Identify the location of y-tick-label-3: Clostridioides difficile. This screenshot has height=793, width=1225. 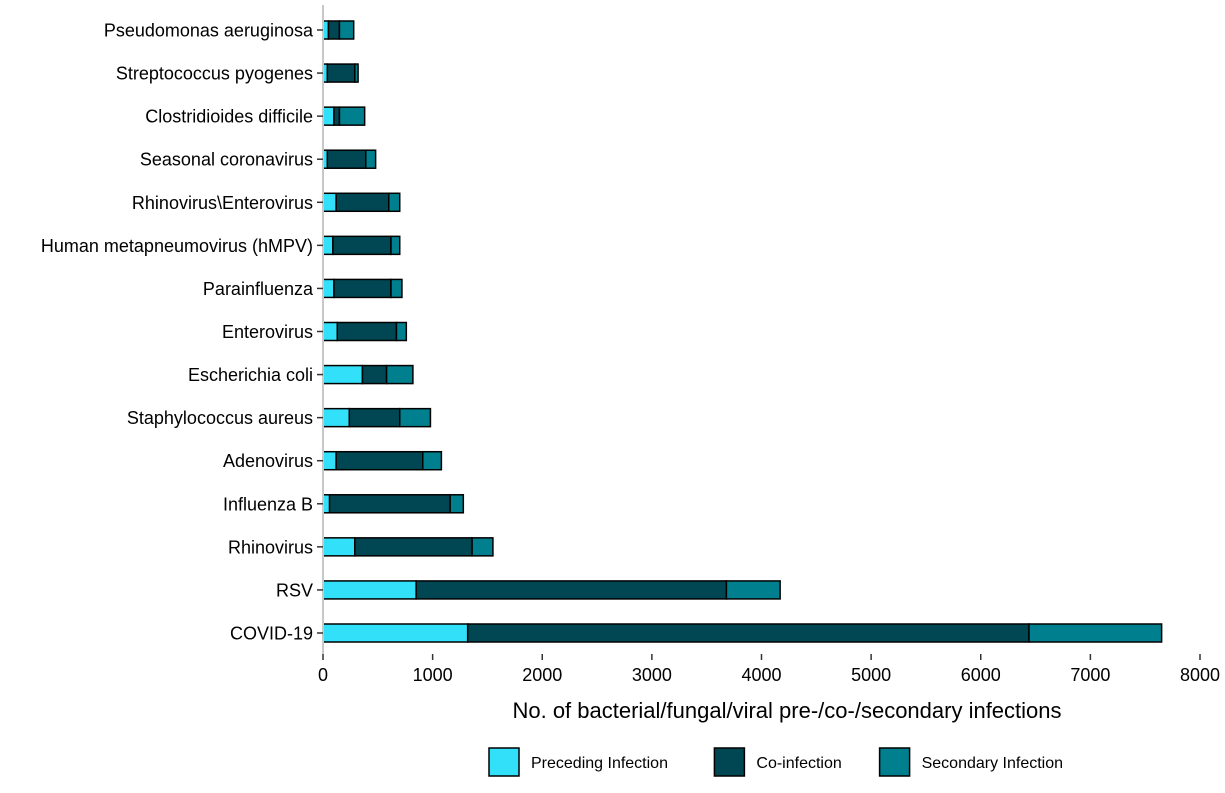
(229, 117).